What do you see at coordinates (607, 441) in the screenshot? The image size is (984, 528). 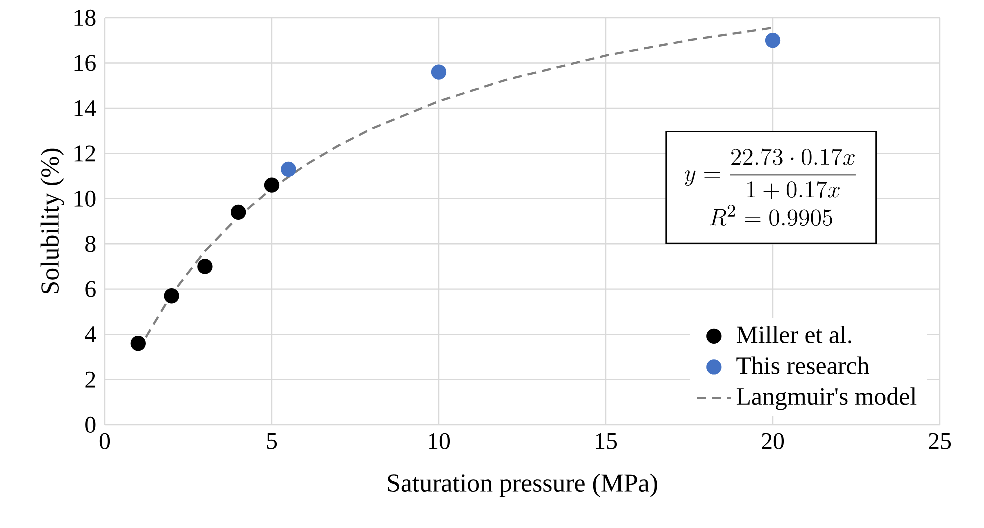 I see `x-tick-label: 15` at bounding box center [607, 441].